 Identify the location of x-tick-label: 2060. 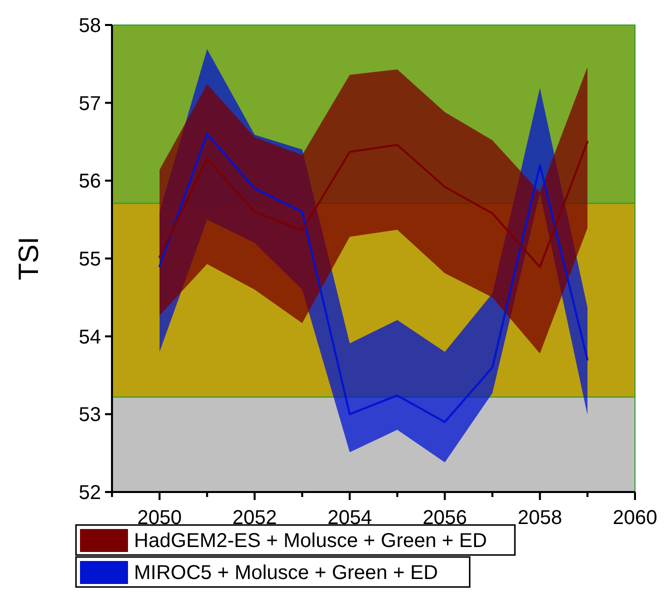
(635, 518).